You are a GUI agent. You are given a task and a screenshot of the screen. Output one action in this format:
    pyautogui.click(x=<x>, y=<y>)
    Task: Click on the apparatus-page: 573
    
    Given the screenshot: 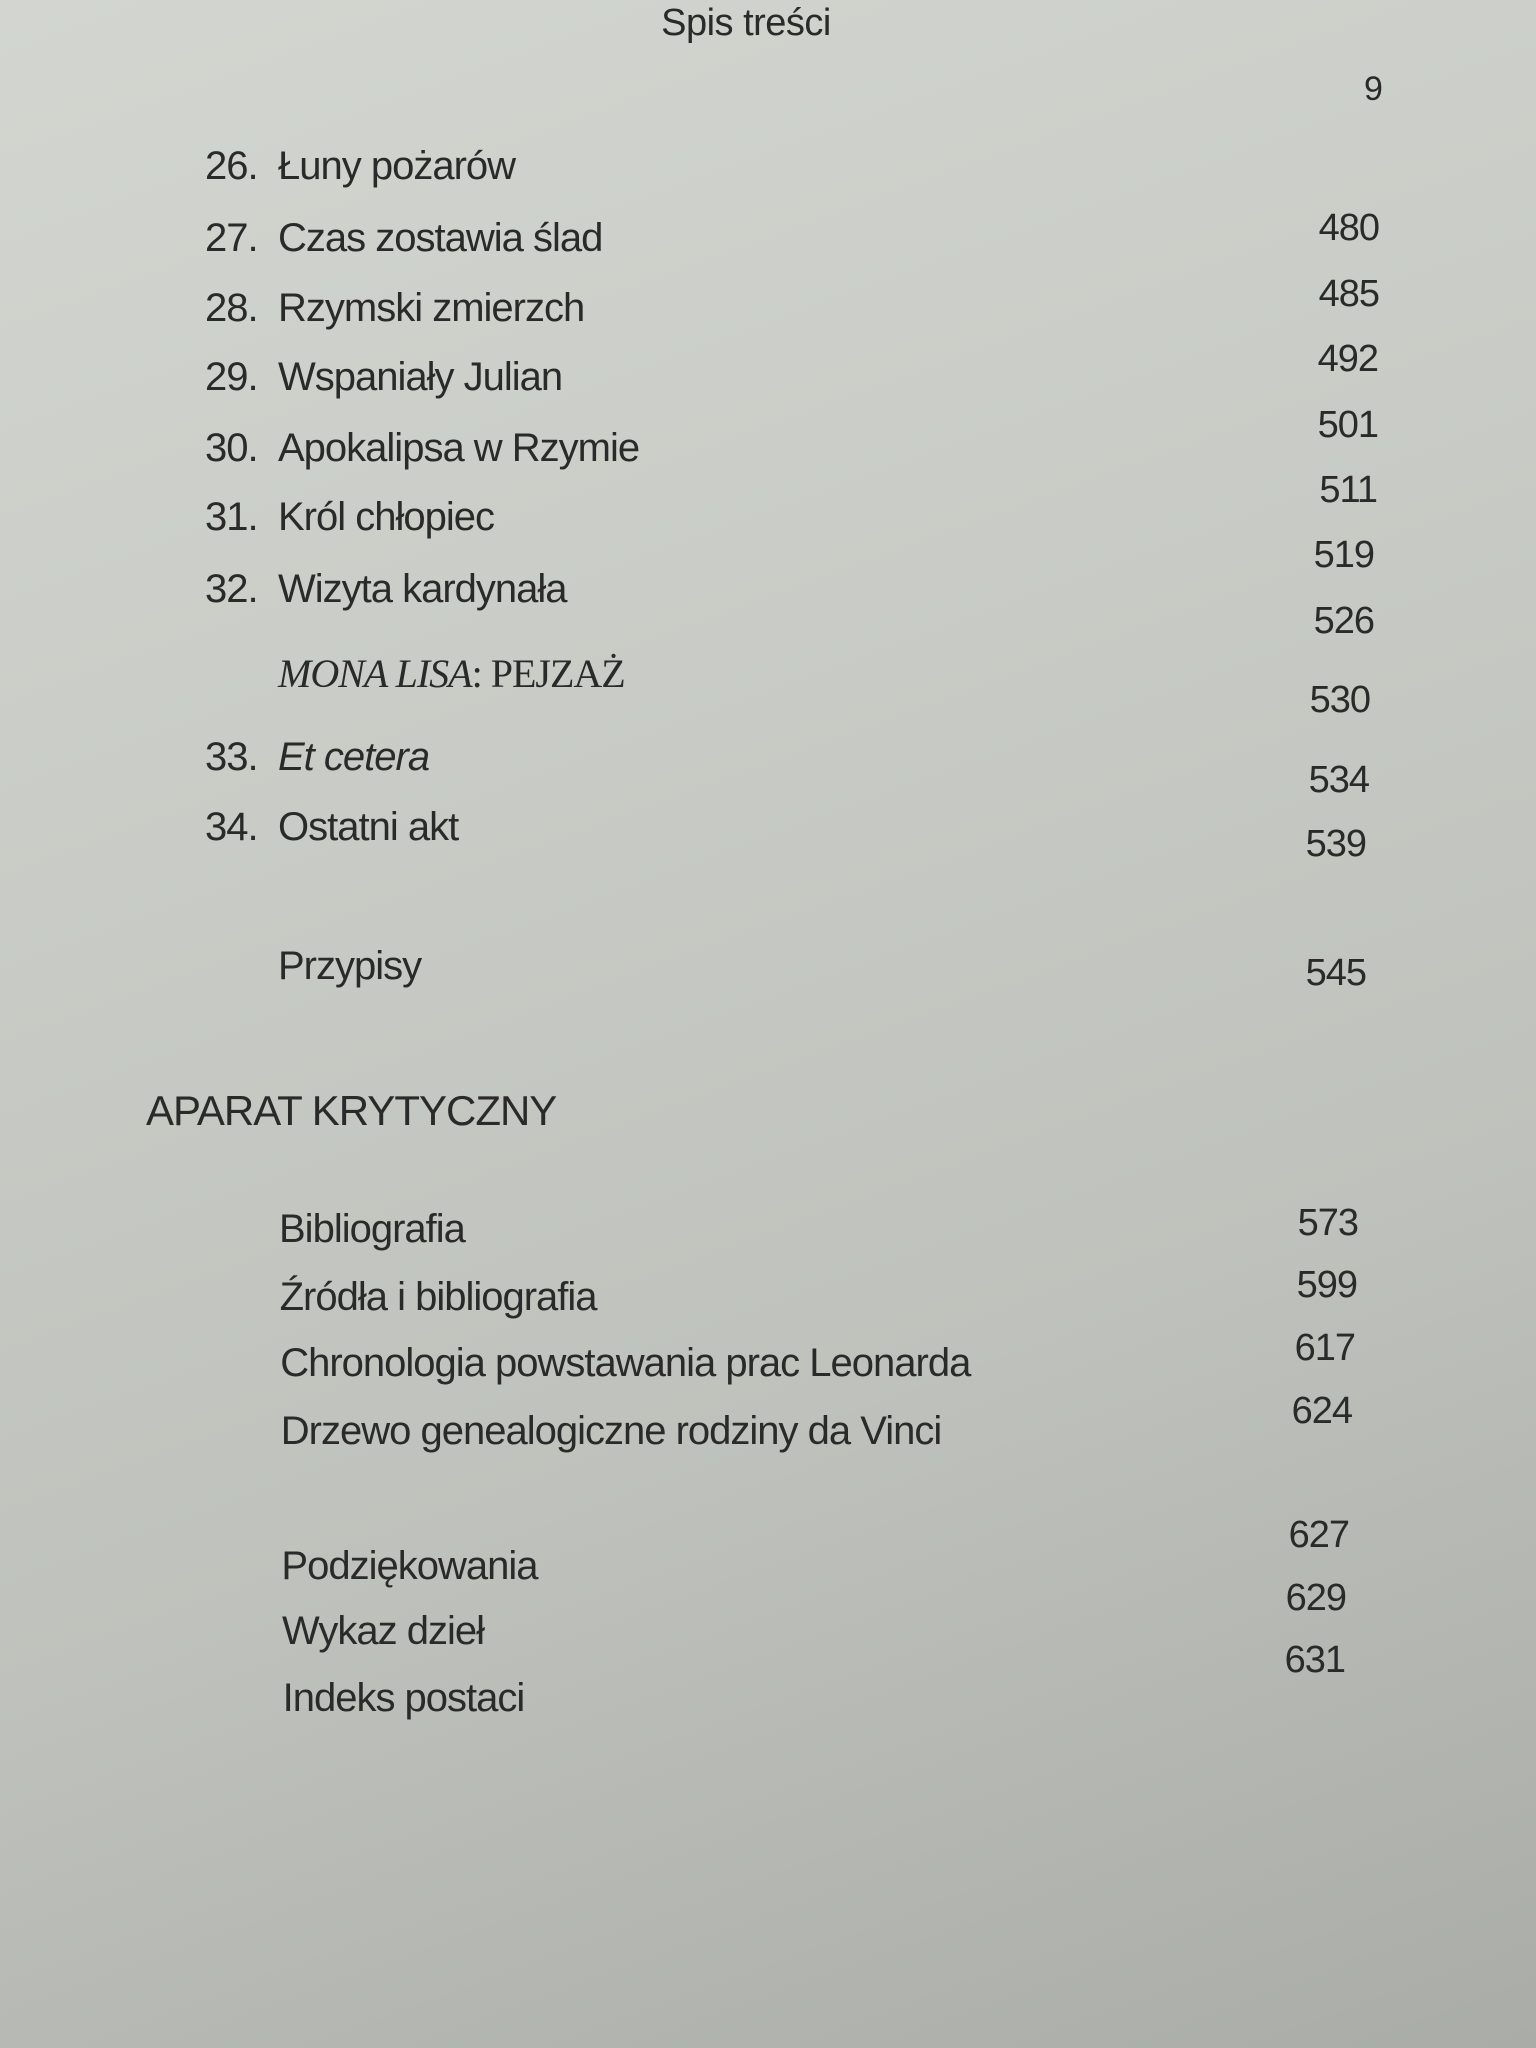 What is the action you would take?
    pyautogui.click(x=1328, y=1223)
    